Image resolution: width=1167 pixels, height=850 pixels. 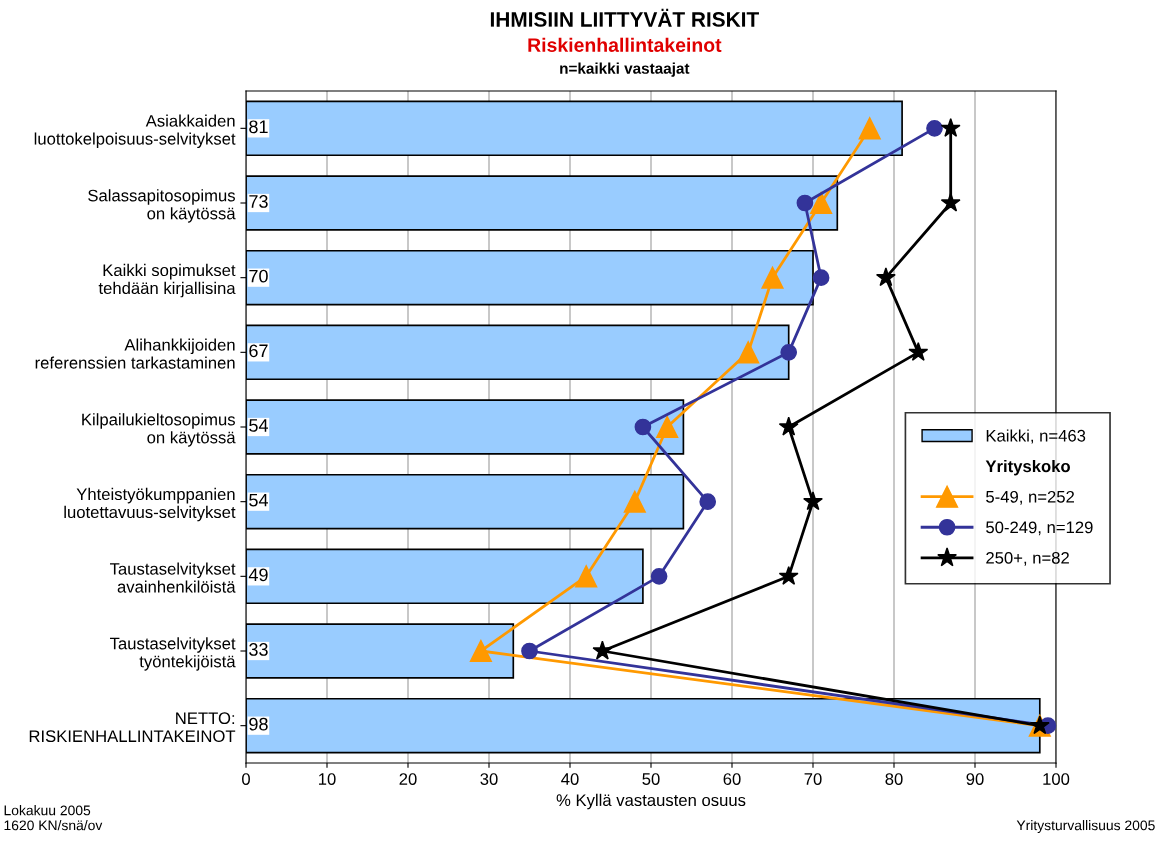 I want to click on y-tick-label: NETTO: RISKIENHALLINTAKEINOT, so click(x=132, y=727).